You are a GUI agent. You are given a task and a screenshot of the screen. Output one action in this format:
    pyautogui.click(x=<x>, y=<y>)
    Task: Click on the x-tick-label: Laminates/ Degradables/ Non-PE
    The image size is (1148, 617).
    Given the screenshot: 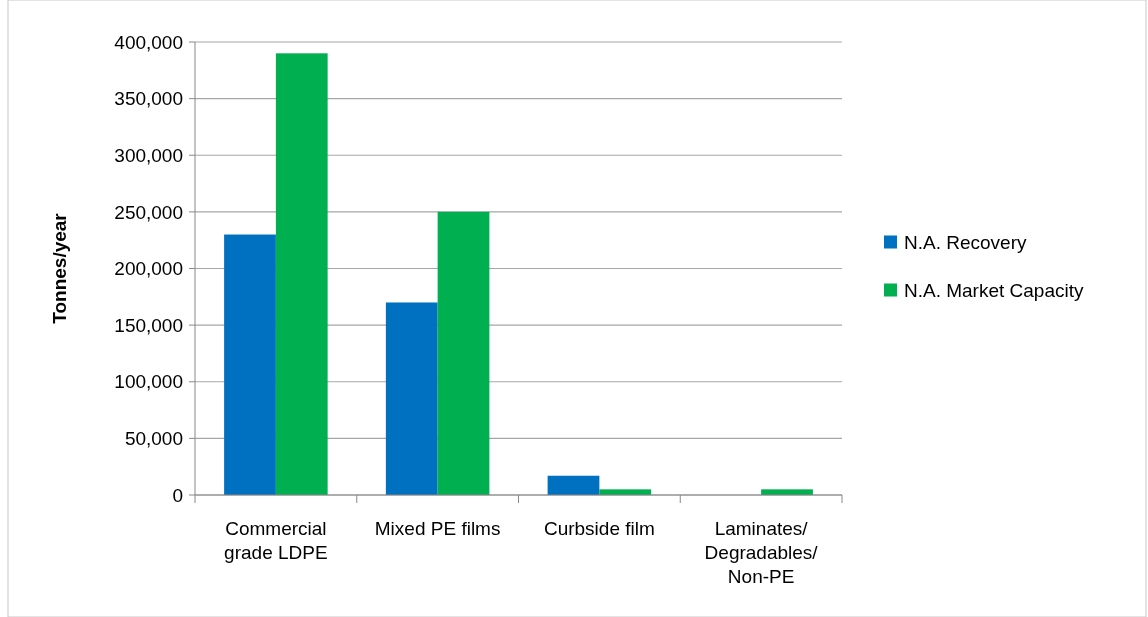 What is the action you would take?
    pyautogui.click(x=761, y=552)
    